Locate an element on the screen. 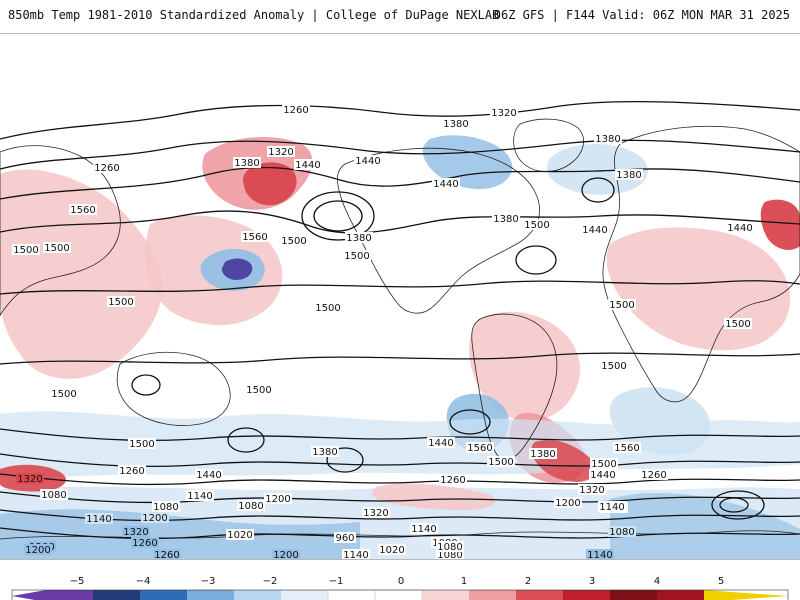 The image size is (800, 600). colorbar-arrow-right is located at coordinates (746, 595).